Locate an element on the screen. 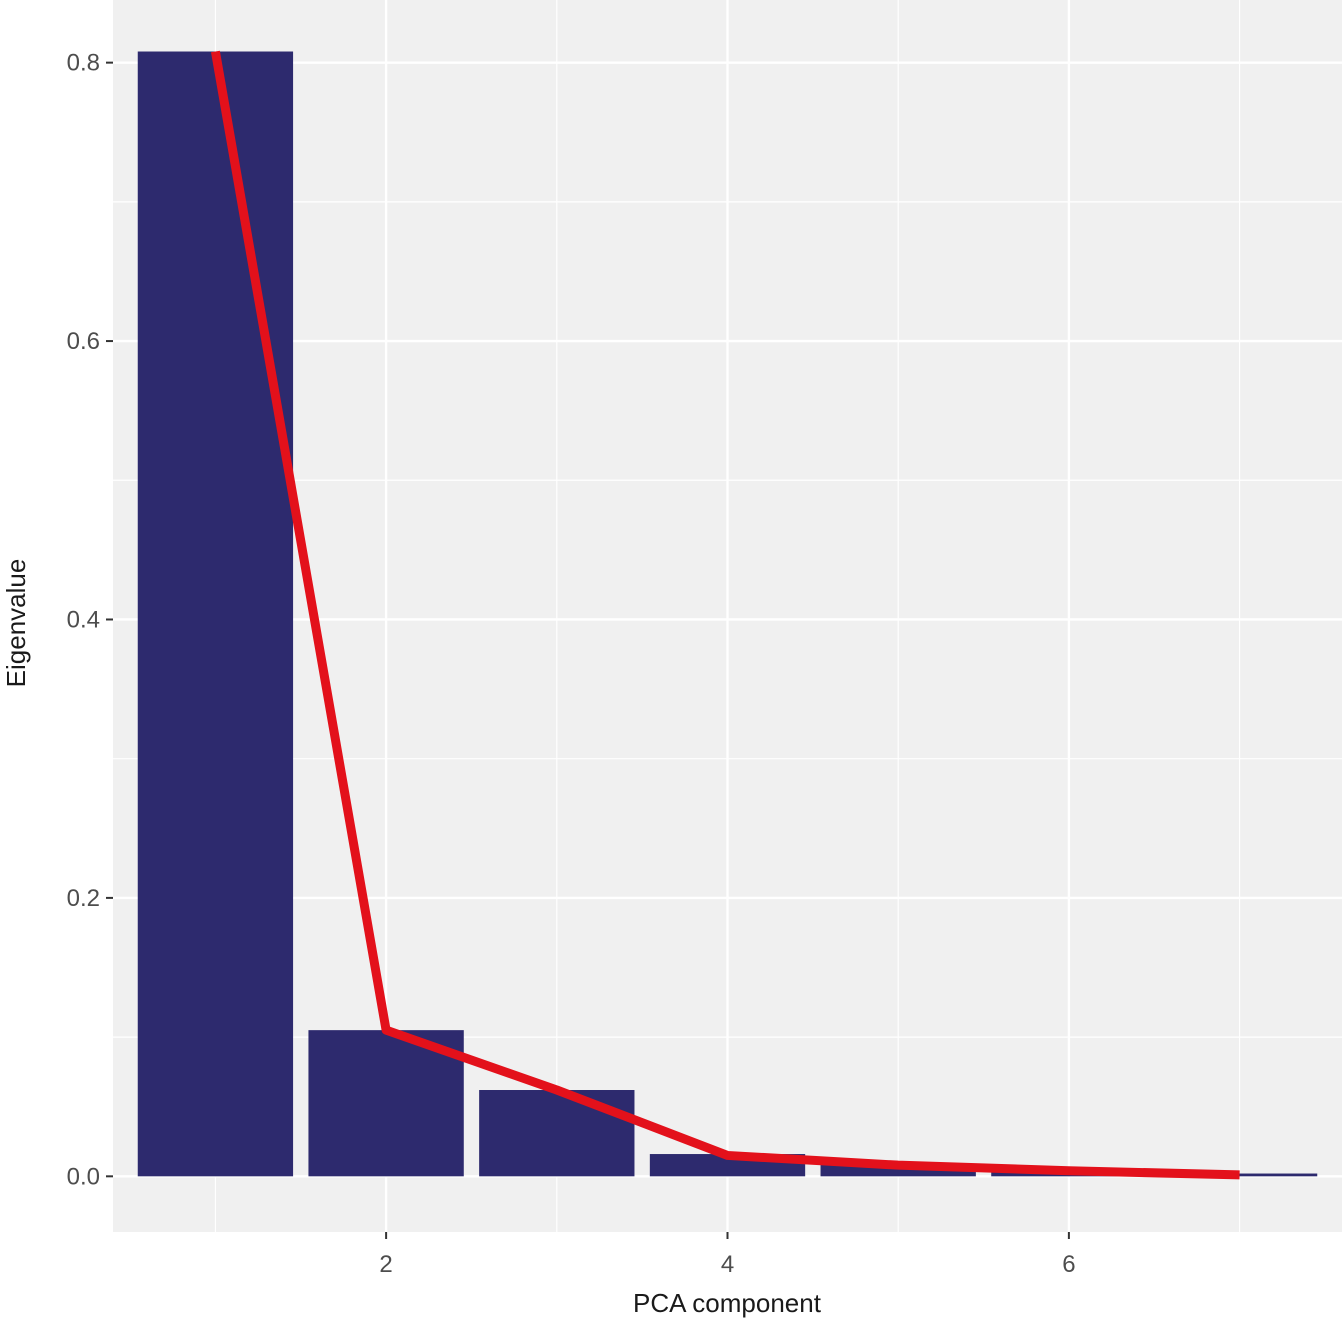 This screenshot has height=1320, width=1342. y-axis-title: Eigenvalue is located at coordinates (16, 623).